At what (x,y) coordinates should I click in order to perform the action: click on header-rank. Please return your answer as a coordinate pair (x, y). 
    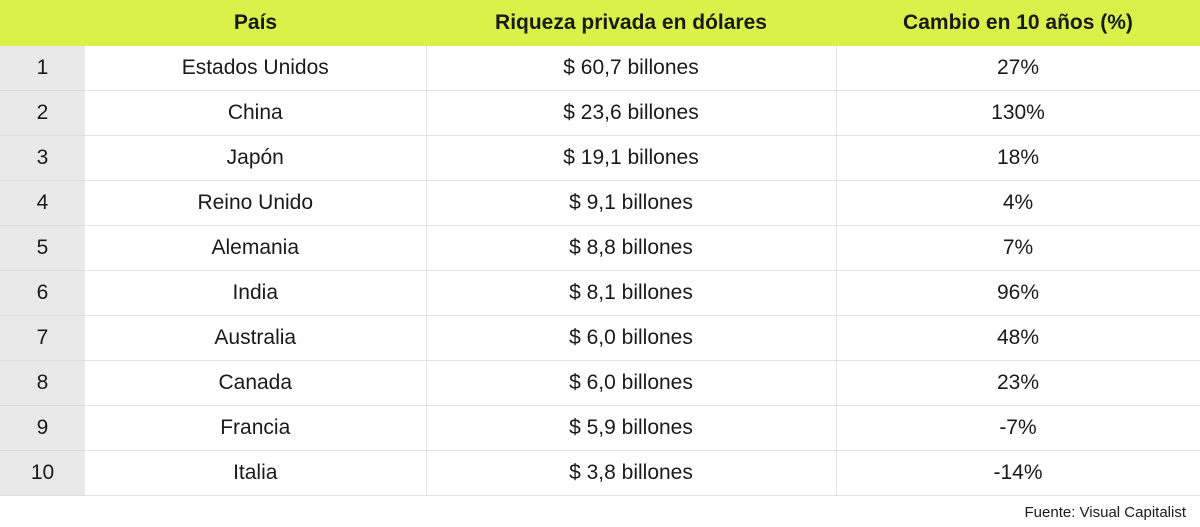
    Looking at the image, I should click on (42, 23).